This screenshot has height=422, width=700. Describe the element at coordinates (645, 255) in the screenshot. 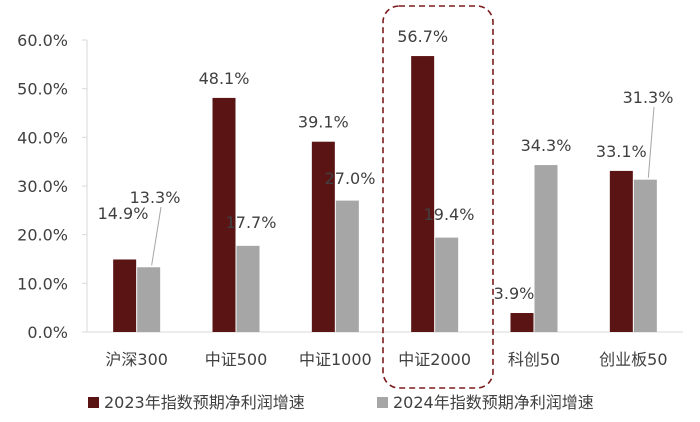

I see `bar-2024-cyb50` at that location.